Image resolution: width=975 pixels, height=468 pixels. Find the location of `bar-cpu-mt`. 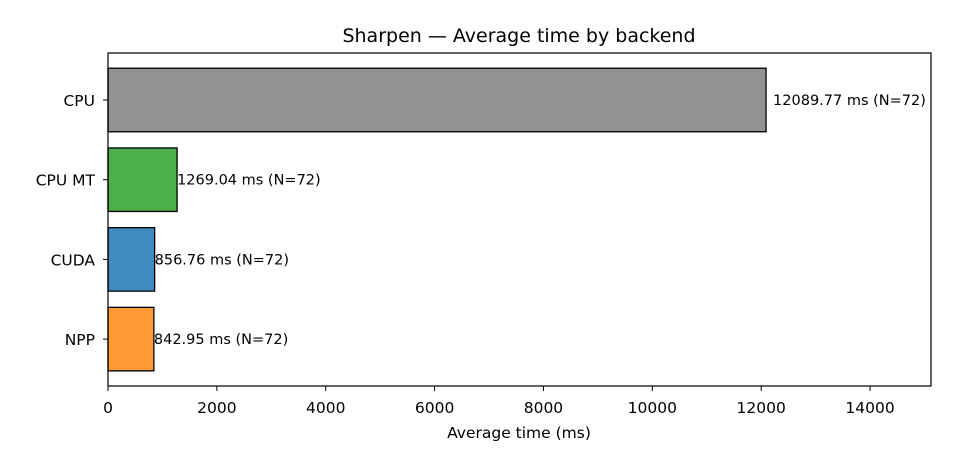

bar-cpu-mt is located at coordinates (142, 180).